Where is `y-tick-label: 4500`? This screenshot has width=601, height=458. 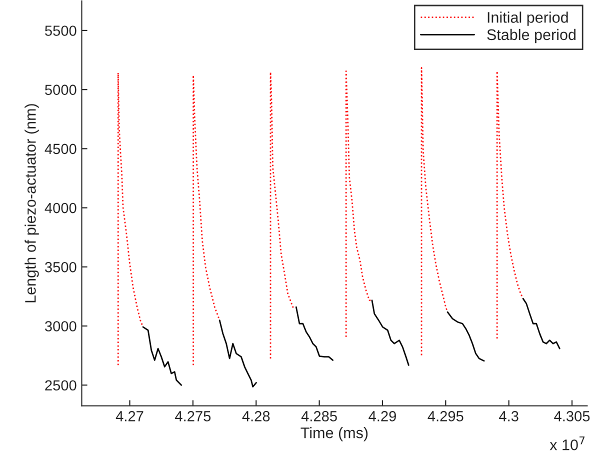 y-tick-label: 4500 is located at coordinates (60, 149).